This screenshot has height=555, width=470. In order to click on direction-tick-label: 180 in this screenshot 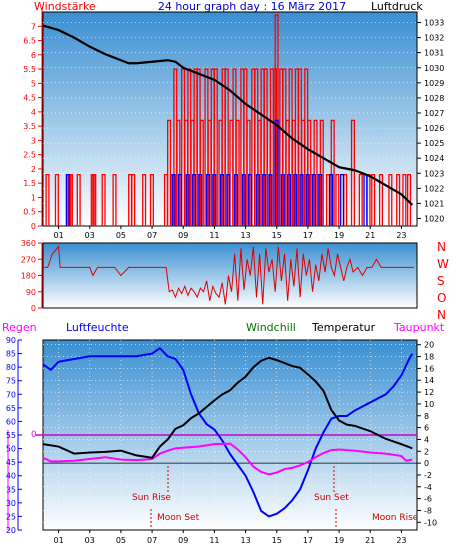, I will do `click(28, 276)`.